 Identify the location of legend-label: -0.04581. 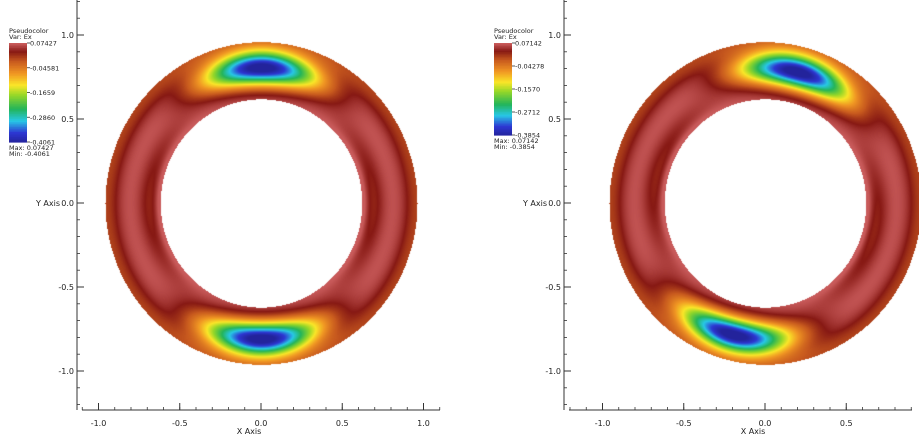
(44, 68).